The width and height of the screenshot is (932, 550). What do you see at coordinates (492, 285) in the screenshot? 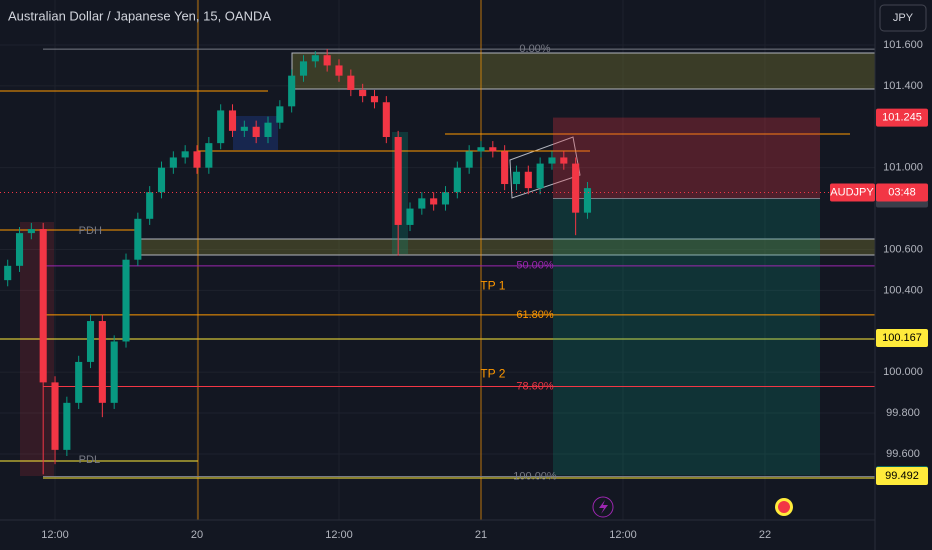
I see `annotation: TP 1` at bounding box center [492, 285].